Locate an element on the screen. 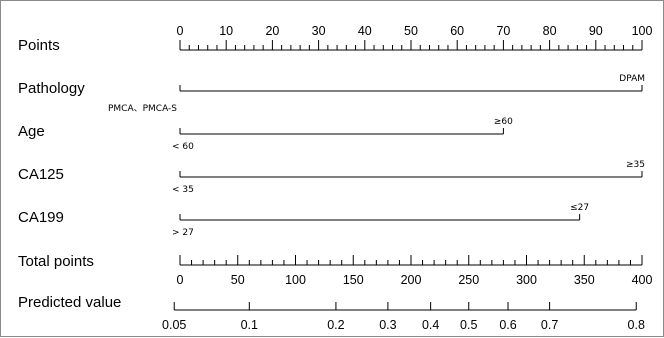  points-tick-label: 60 is located at coordinates (457, 31).